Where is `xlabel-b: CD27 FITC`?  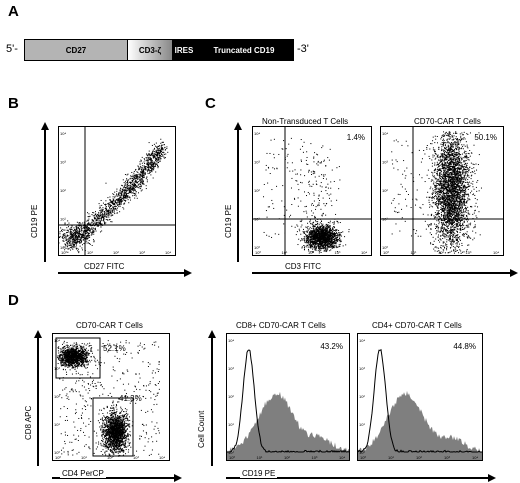
xlabel-b: CD27 FITC is located at coordinates (104, 266).